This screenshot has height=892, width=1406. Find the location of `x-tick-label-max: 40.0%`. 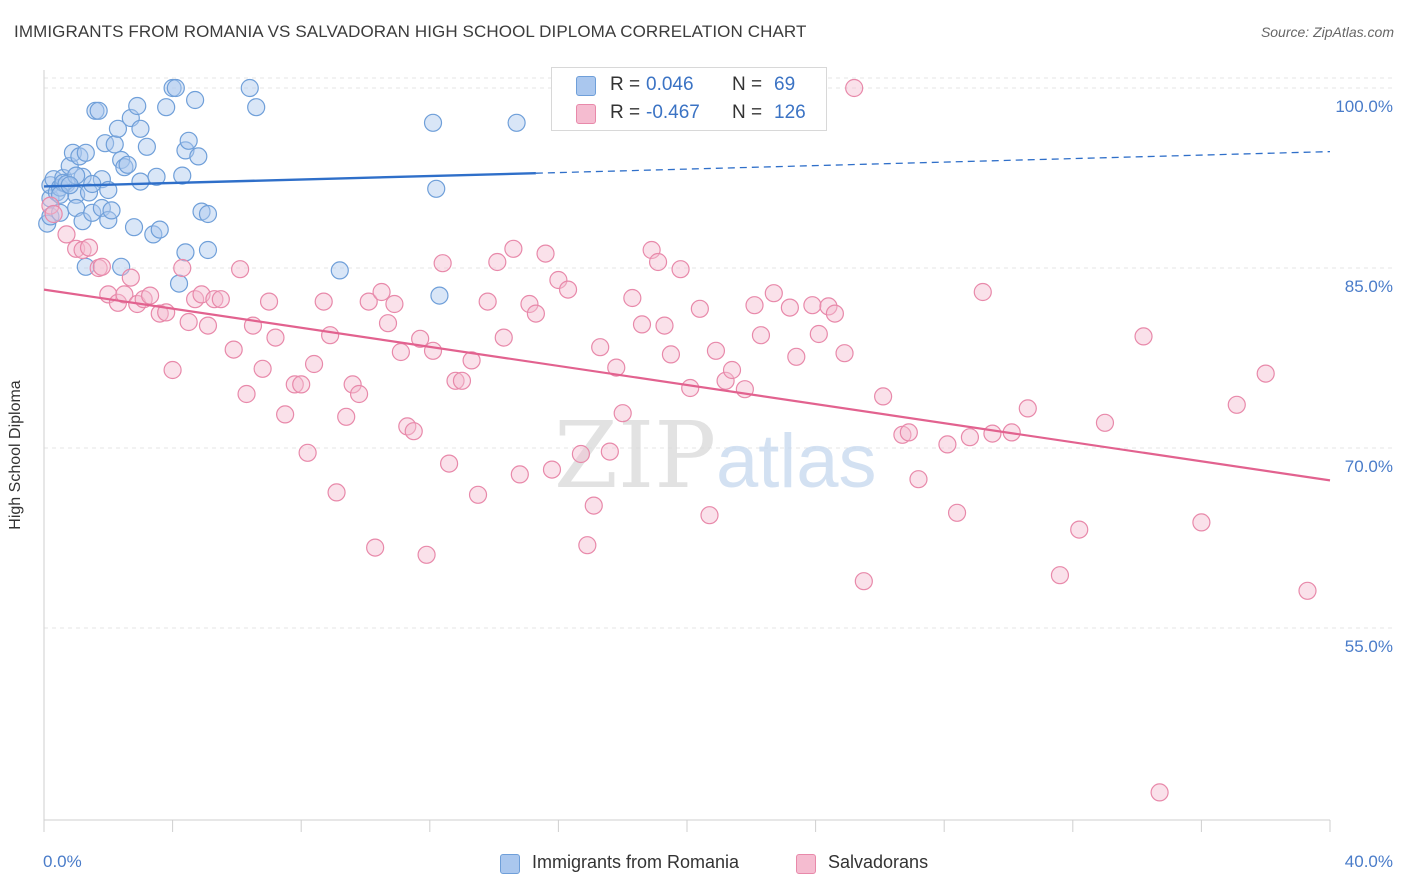

x-tick-label-max: 40.0% is located at coordinates (1368, 861).